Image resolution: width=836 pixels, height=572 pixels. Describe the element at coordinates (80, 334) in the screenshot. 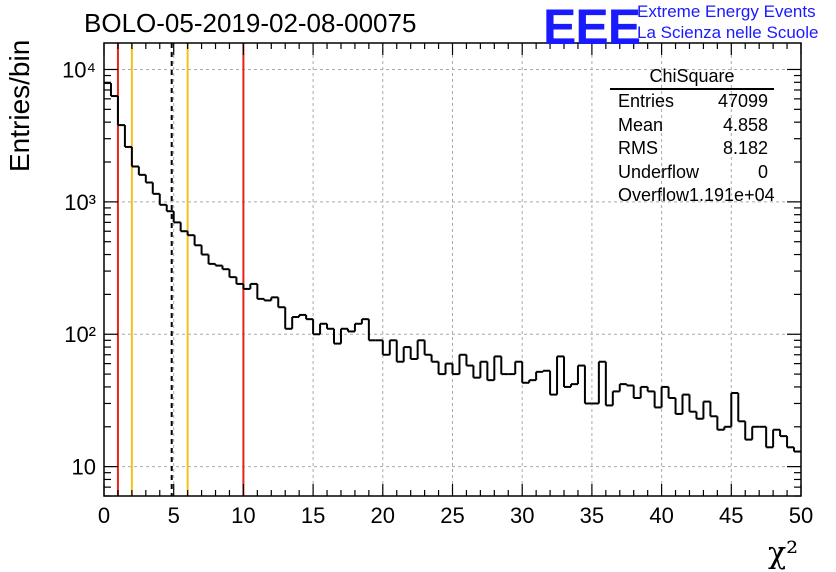

I see `y-tick-label: 10²` at that location.